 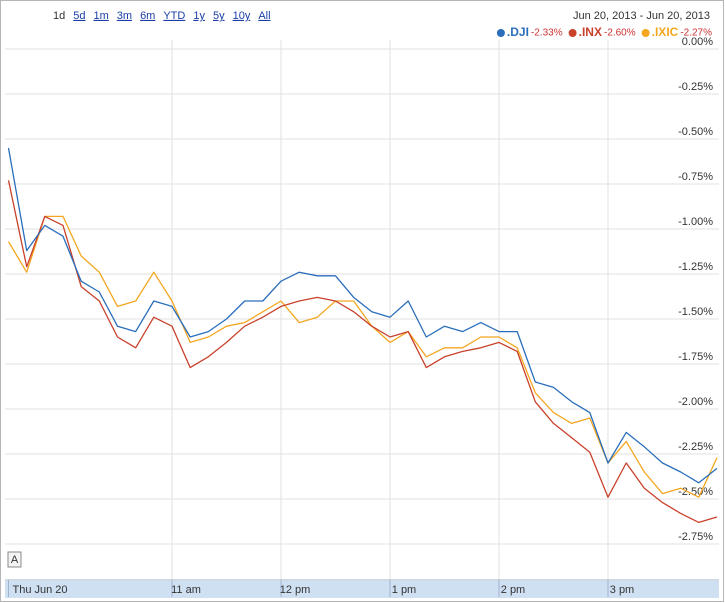 I want to click on range-link: All, so click(x=264, y=16).